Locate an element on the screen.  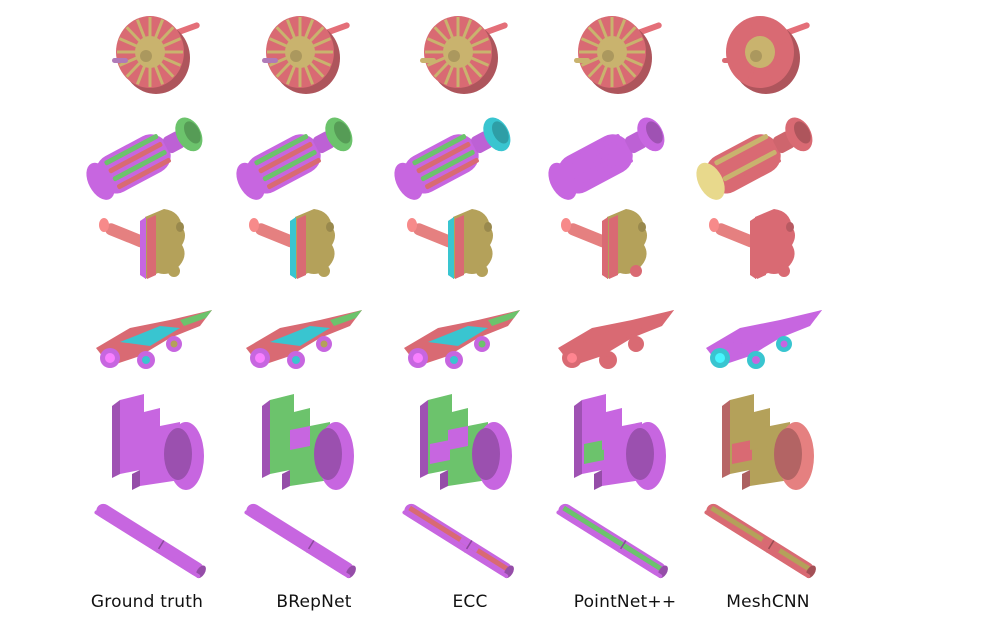
column-label-pointnet: PointNet++ is located at coordinates (625, 602).